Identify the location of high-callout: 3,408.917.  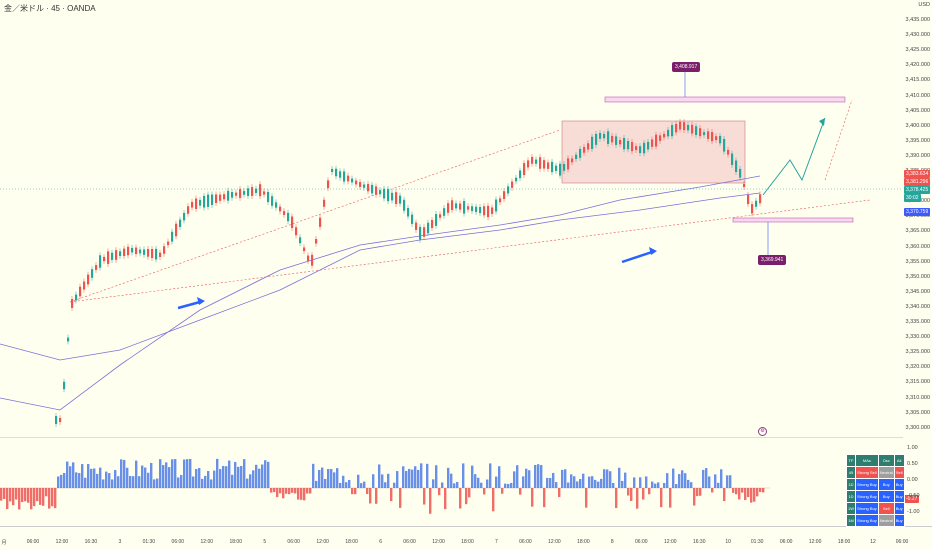
(686, 67).